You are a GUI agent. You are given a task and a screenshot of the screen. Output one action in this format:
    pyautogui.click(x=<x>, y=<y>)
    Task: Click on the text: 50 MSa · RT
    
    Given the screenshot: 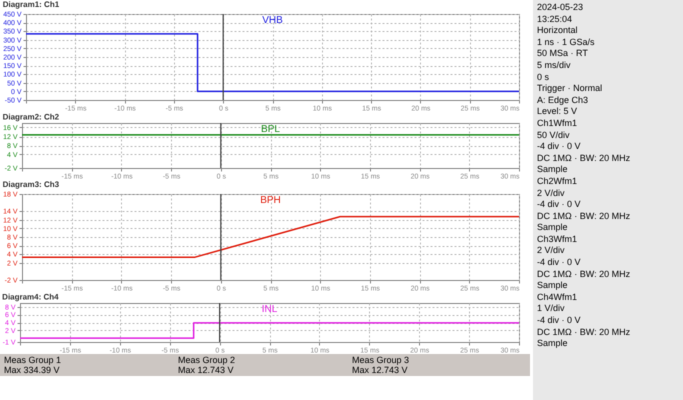 What is the action you would take?
    pyautogui.click(x=563, y=54)
    